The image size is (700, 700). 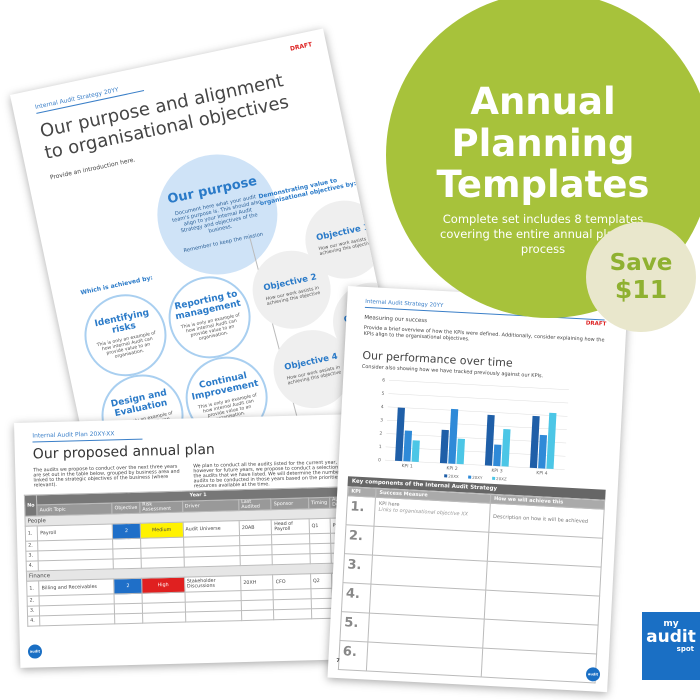 What do you see at coordinates (383, 380) in the screenshot?
I see `y-tick-label: 6` at bounding box center [383, 380].